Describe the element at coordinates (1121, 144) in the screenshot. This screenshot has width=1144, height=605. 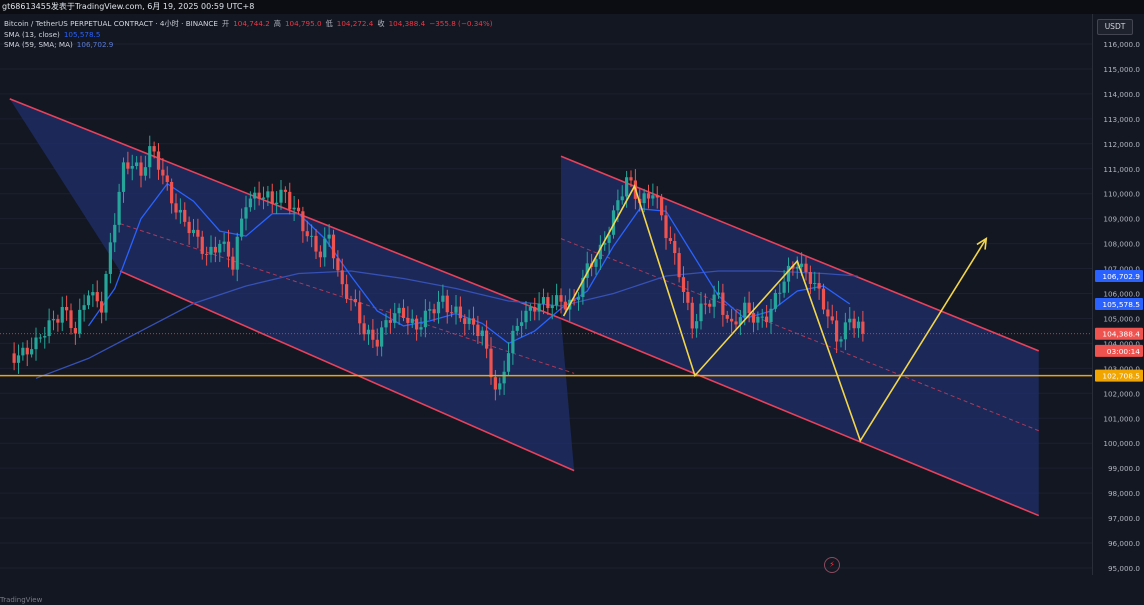
I see `y-tick-label: 112,000.0` at that location.